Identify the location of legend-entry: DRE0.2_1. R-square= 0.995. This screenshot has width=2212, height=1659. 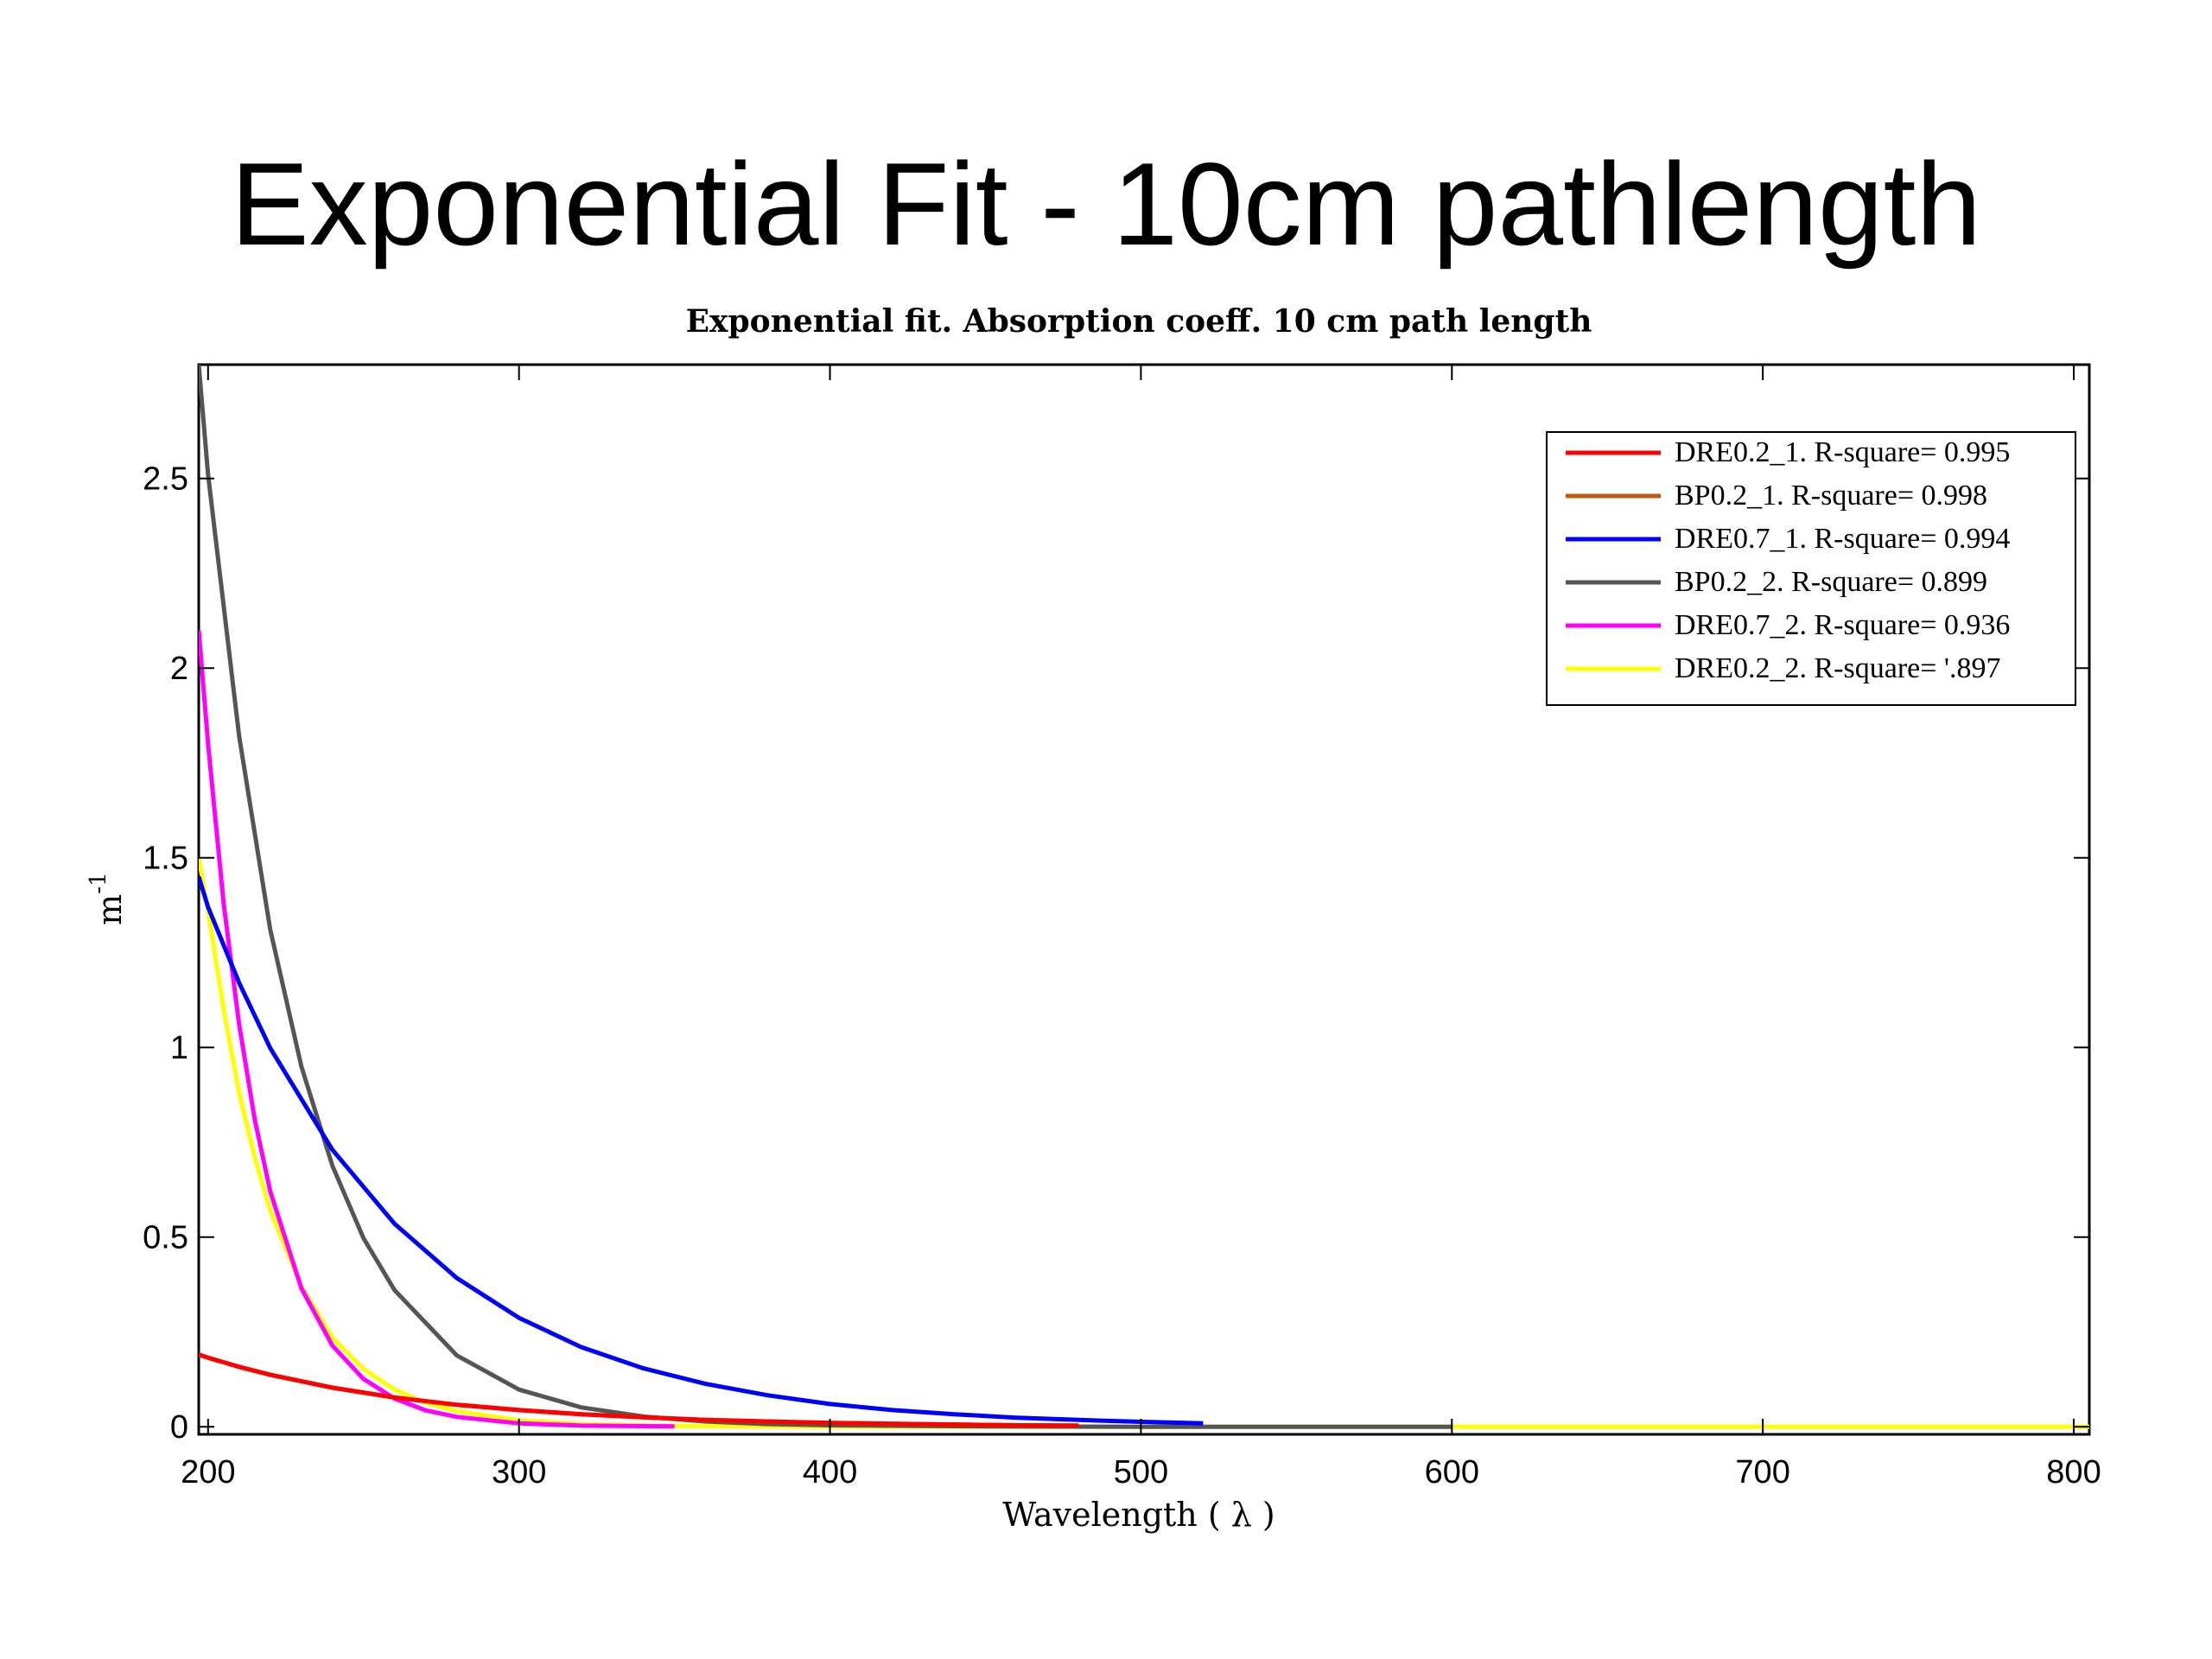
(1842, 452).